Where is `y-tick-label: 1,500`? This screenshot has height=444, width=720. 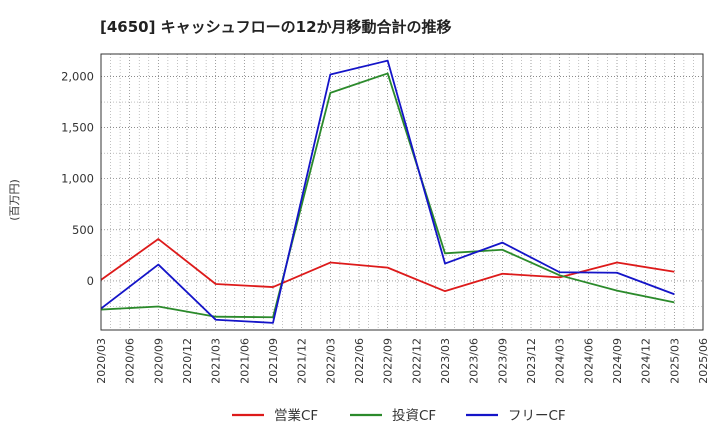
y-tick-label: 1,500 is located at coordinates (77, 128).